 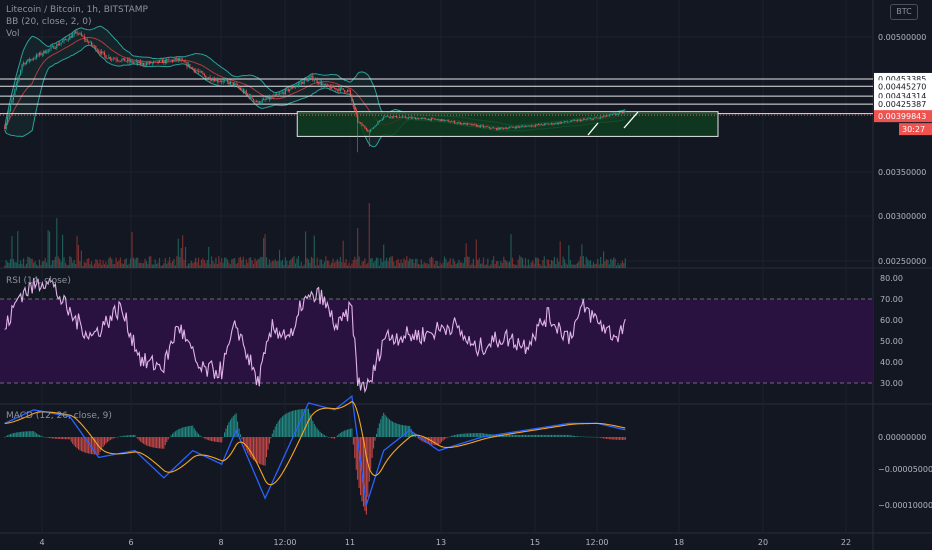 What do you see at coordinates (38, 281) in the screenshot?
I see `rsi-legend: RSI (14, close)` at bounding box center [38, 281].